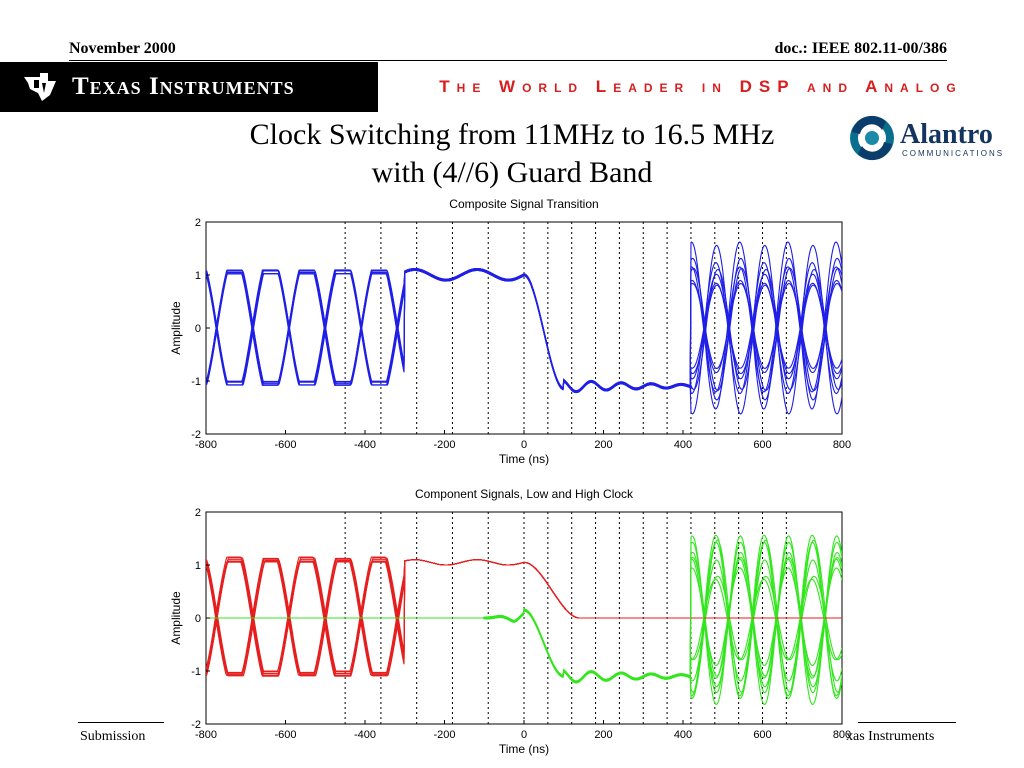  What do you see at coordinates (683, 735) in the screenshot?
I see `component-x-tick-label: 400` at bounding box center [683, 735].